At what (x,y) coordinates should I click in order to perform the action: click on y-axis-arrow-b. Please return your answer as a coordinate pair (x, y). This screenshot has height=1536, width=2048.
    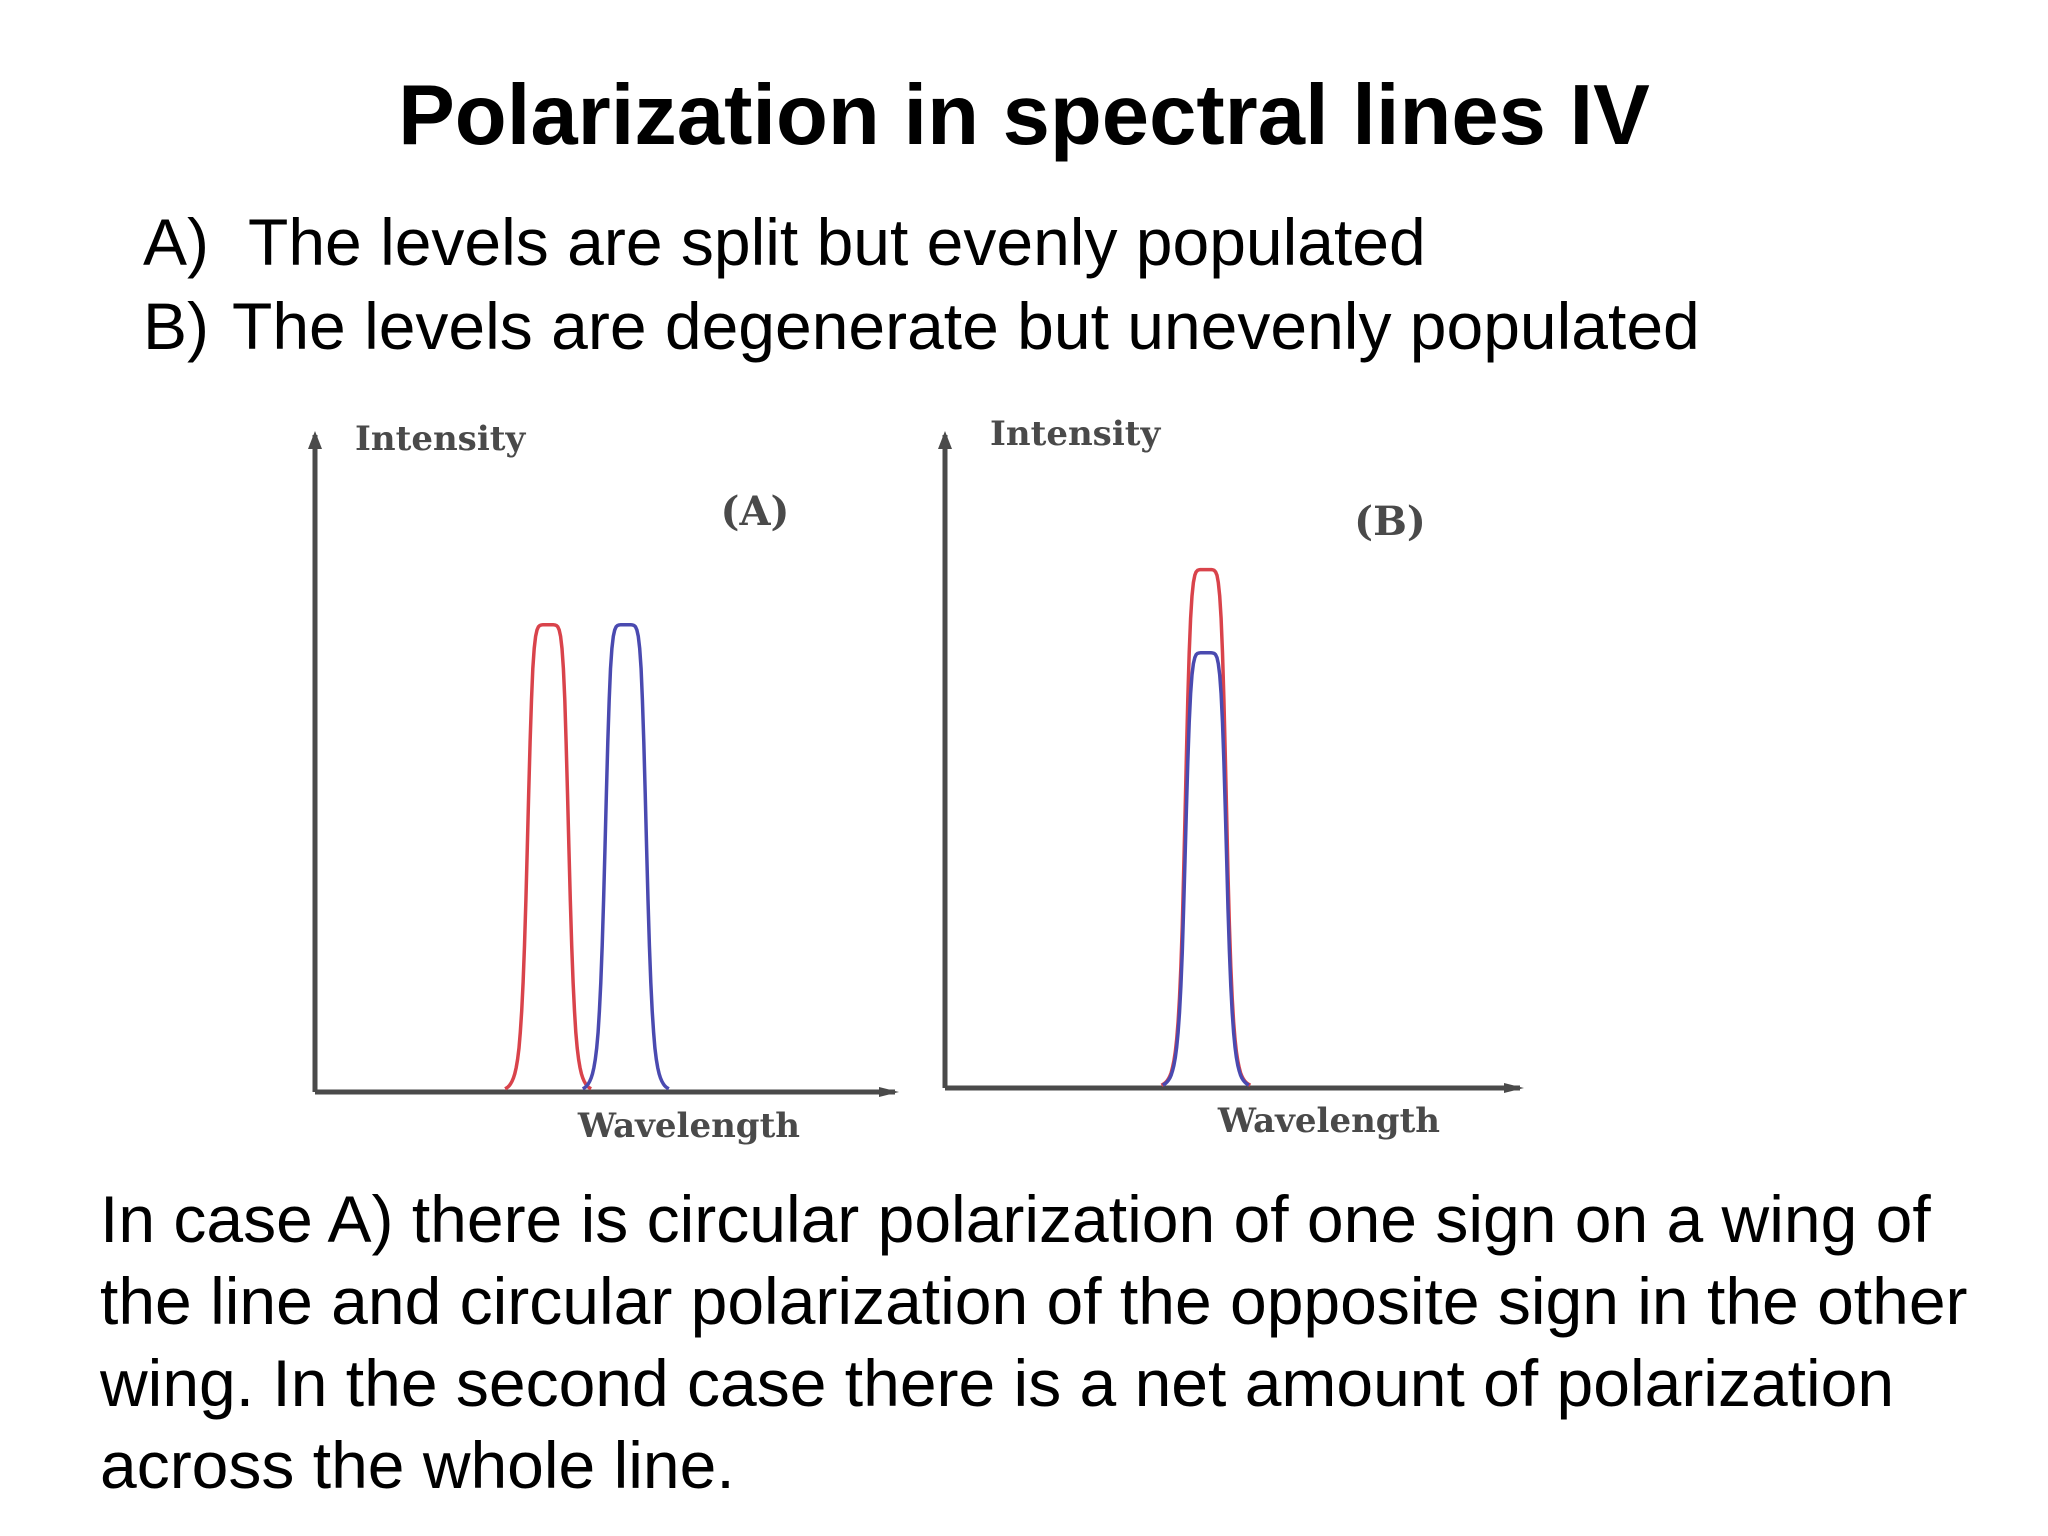
    Looking at the image, I should click on (945, 440).